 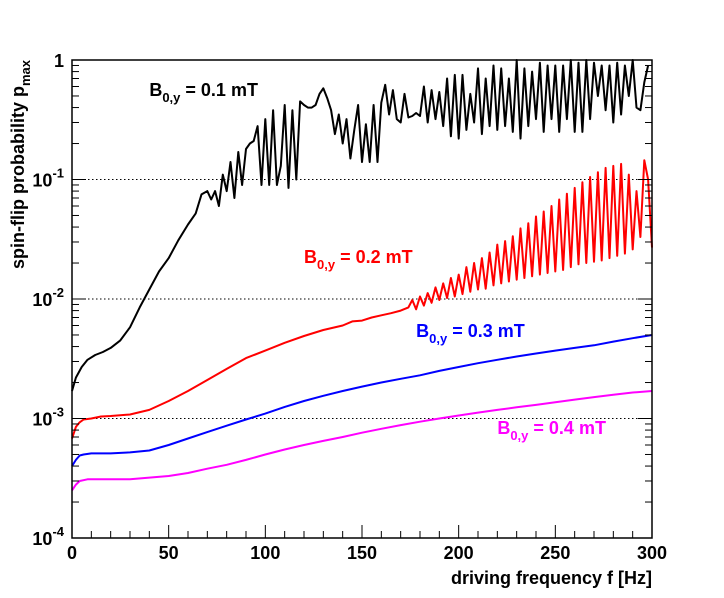 What do you see at coordinates (18, 177) in the screenshot?
I see `y-axis-label-main: spin-flip probability p` at bounding box center [18, 177].